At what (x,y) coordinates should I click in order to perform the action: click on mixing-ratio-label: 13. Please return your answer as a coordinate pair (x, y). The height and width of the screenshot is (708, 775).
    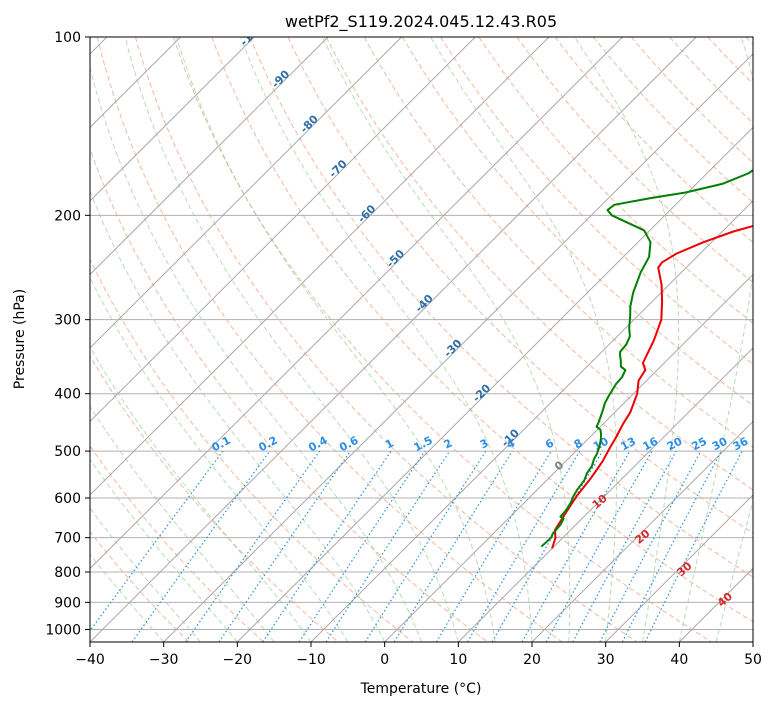
    Looking at the image, I should click on (628, 444).